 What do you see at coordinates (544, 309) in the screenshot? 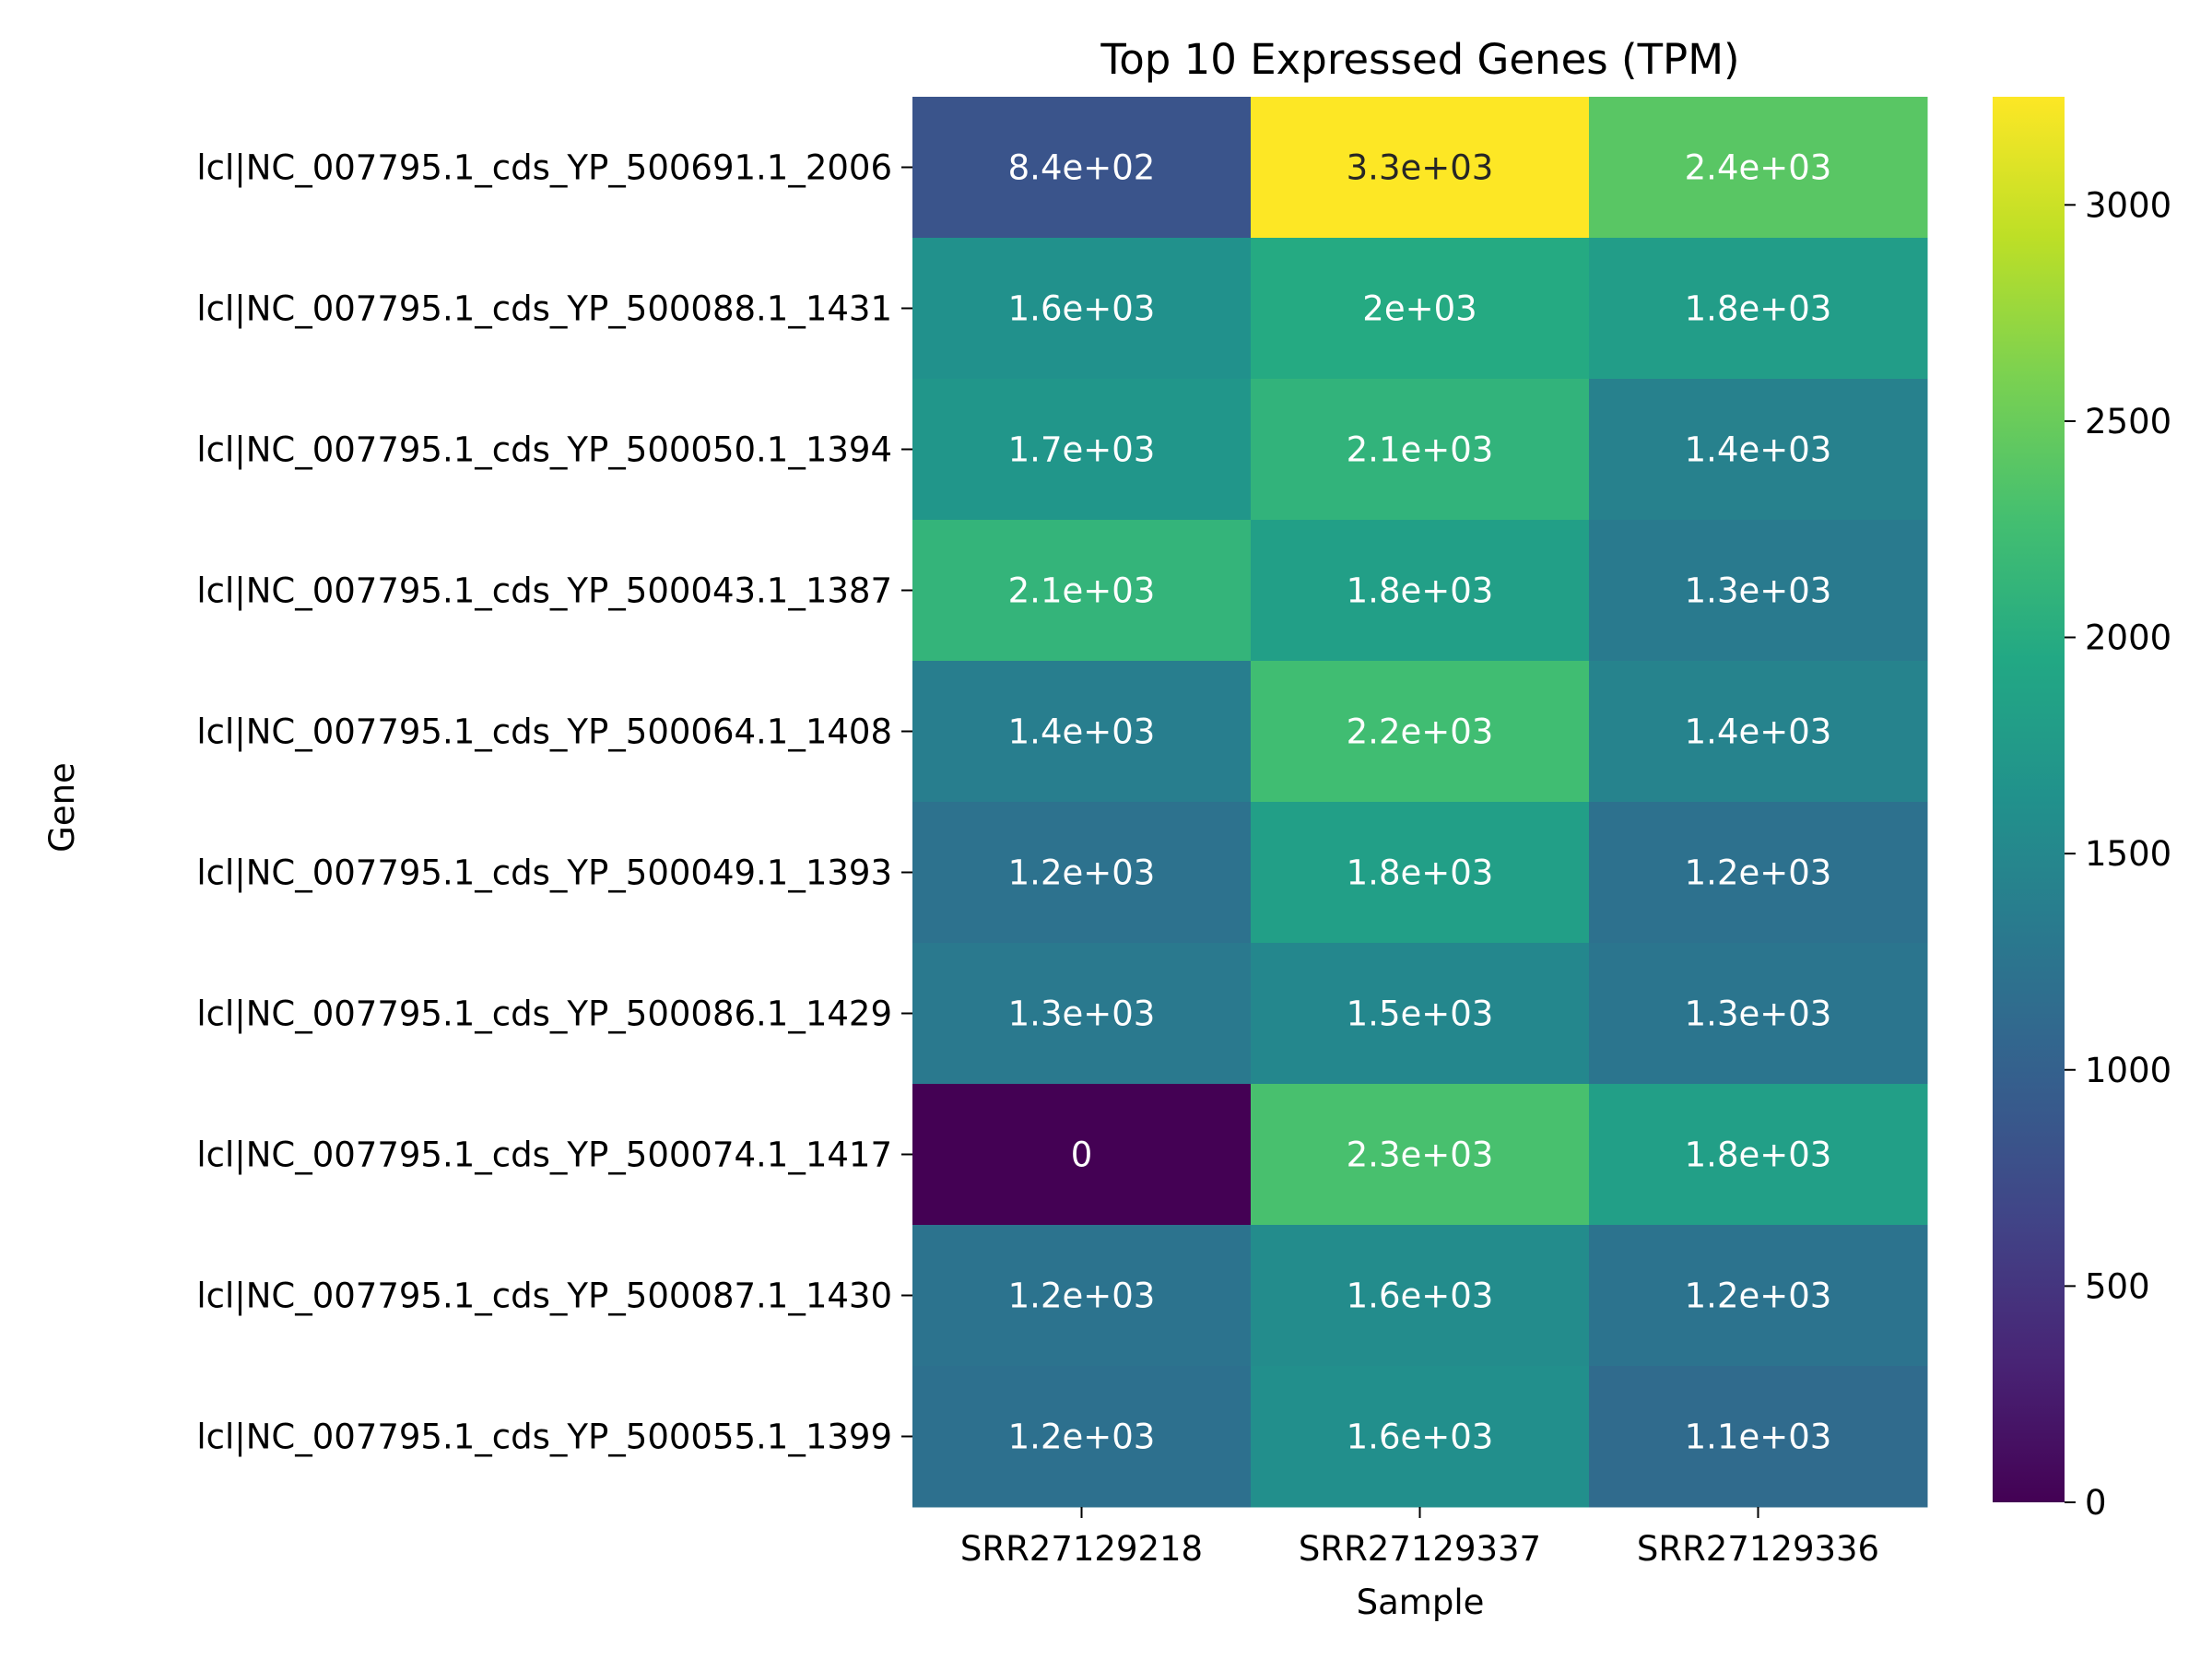
I see `y-tick-label: lcl|NC_007795.1_cds_YP_500088.1_1431` at bounding box center [544, 309].